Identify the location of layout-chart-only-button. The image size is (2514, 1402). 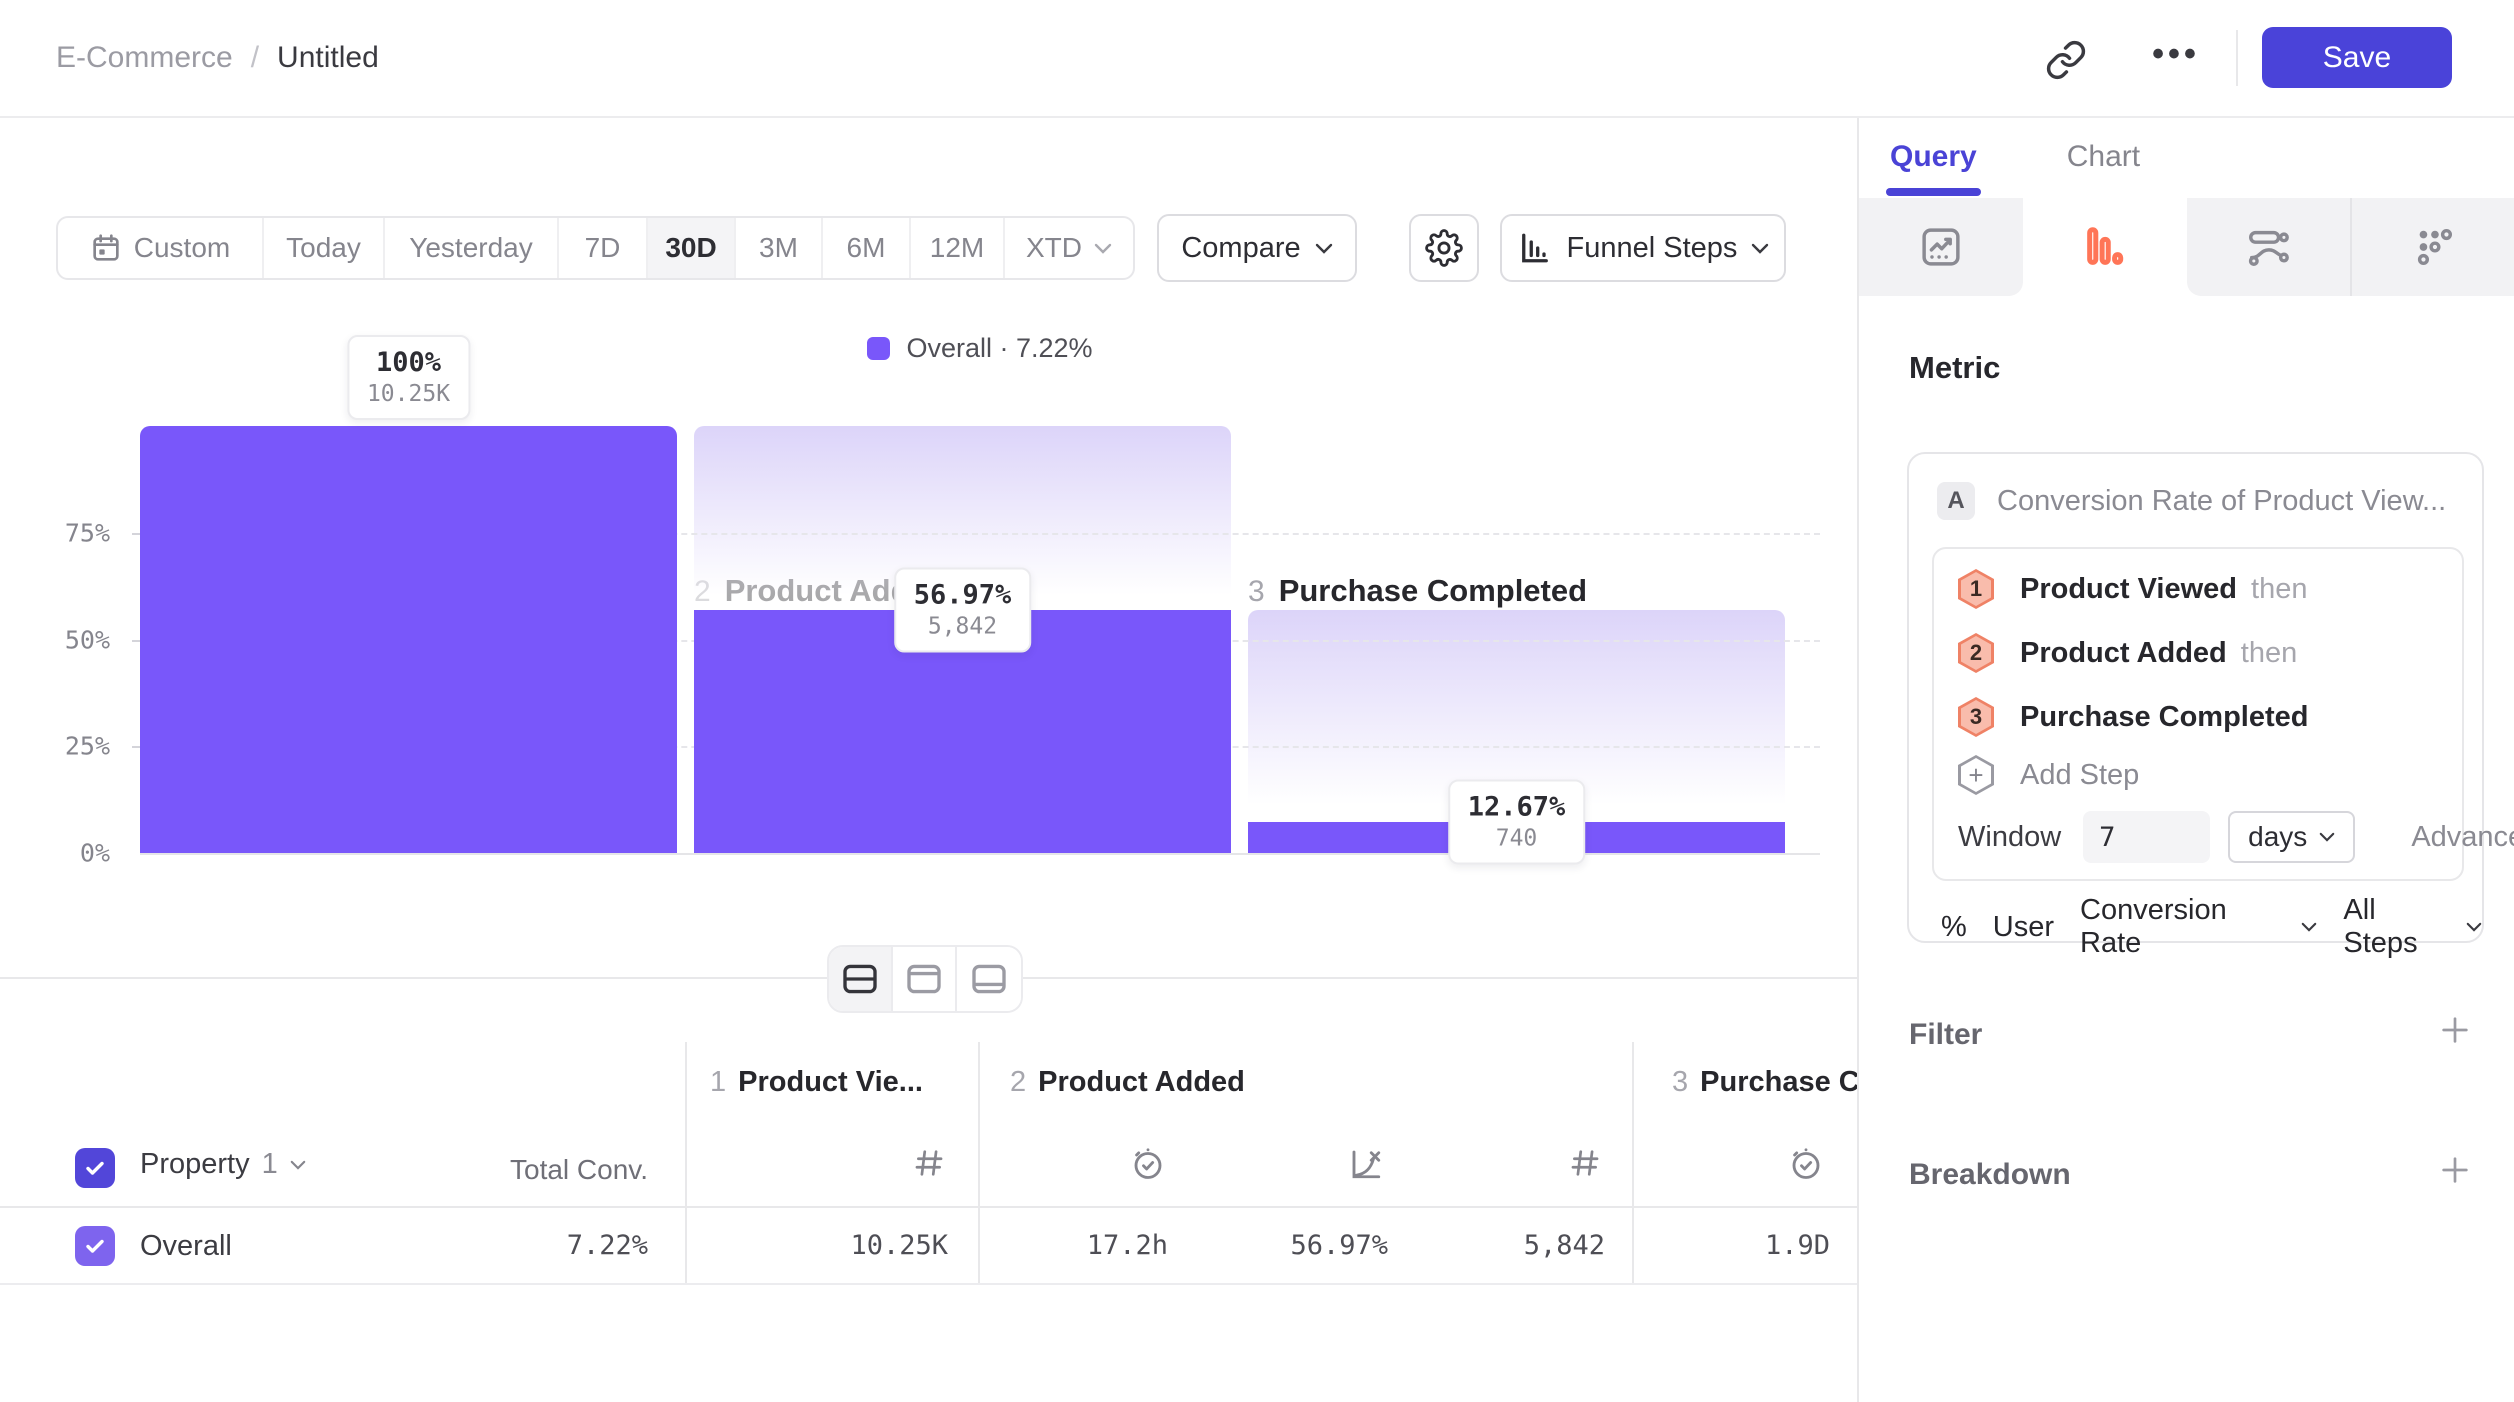
(925, 979).